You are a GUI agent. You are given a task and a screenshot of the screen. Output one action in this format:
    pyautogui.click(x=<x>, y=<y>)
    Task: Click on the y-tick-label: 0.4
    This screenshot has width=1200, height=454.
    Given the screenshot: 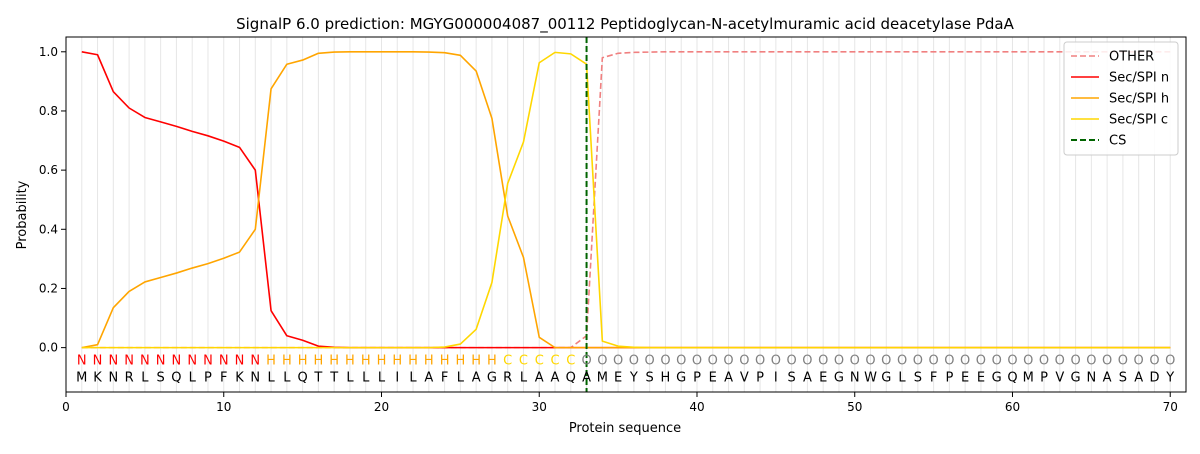 What is the action you would take?
    pyautogui.click(x=48, y=229)
    